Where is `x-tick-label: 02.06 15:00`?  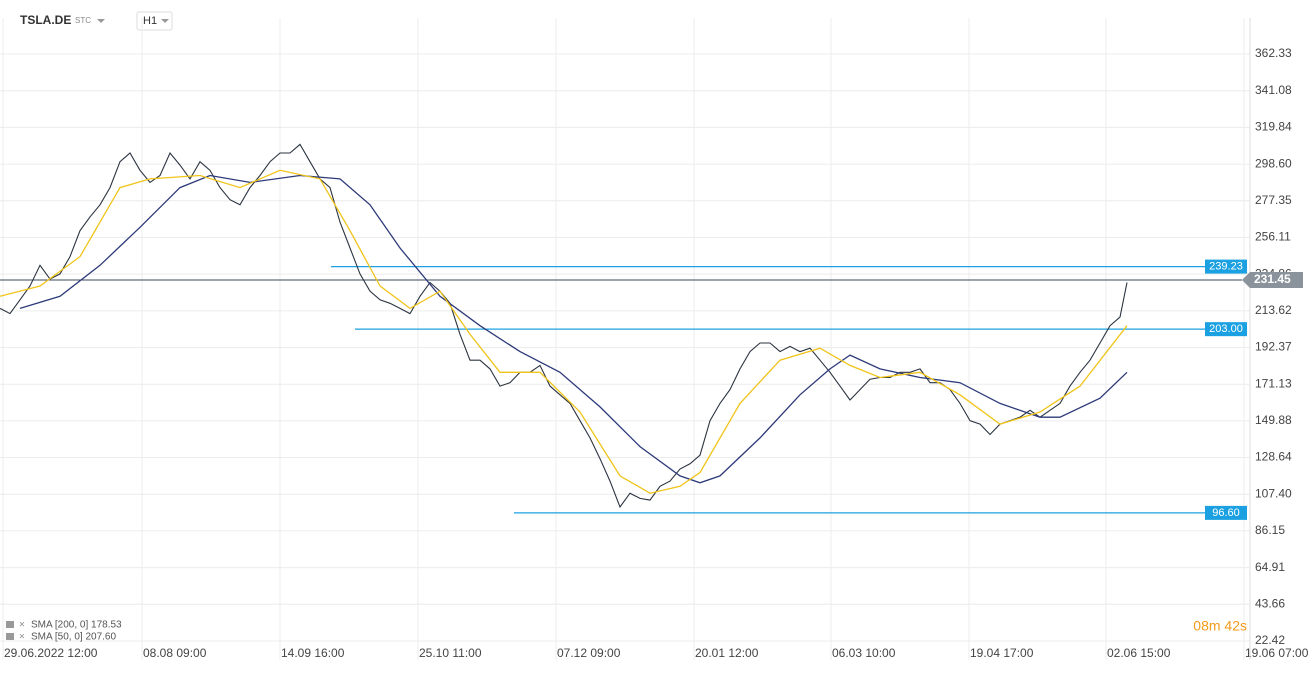 x-tick-label: 02.06 15:00 is located at coordinates (1139, 653).